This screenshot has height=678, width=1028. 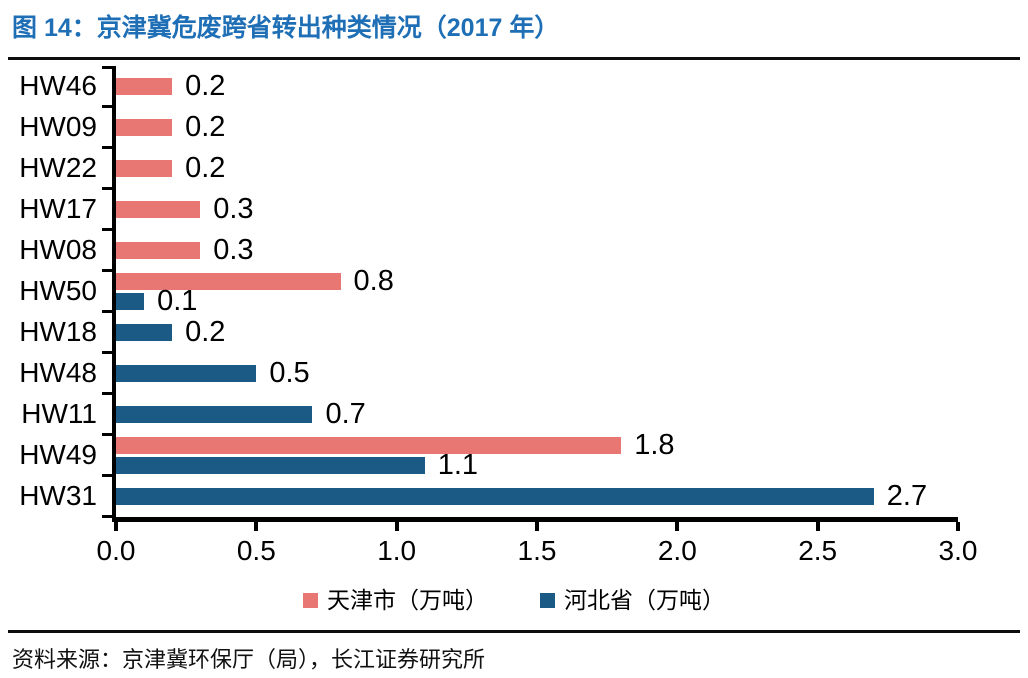 I want to click on category-label-hw49: HW49, so click(x=58, y=454).